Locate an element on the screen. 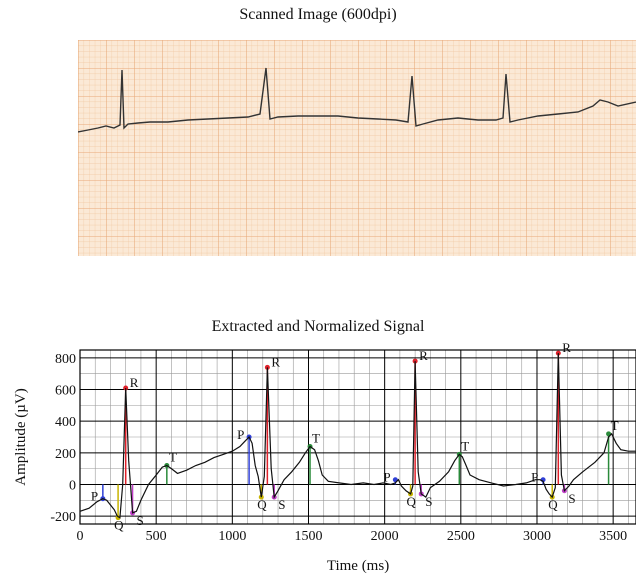 The width and height of the screenshot is (636, 576). y-axis-label: Amplitude (µV) is located at coordinates (21, 436).